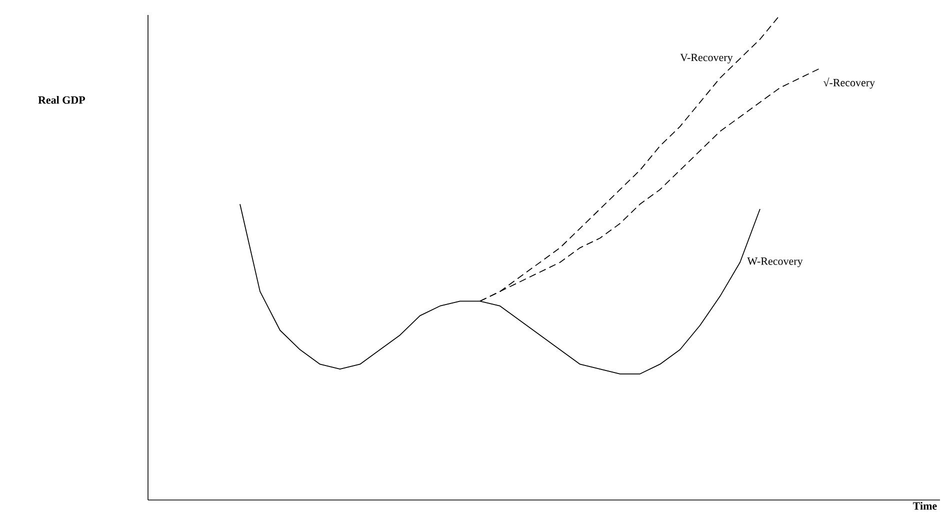  Describe the element at coordinates (925, 506) in the screenshot. I see `text: Time` at that location.